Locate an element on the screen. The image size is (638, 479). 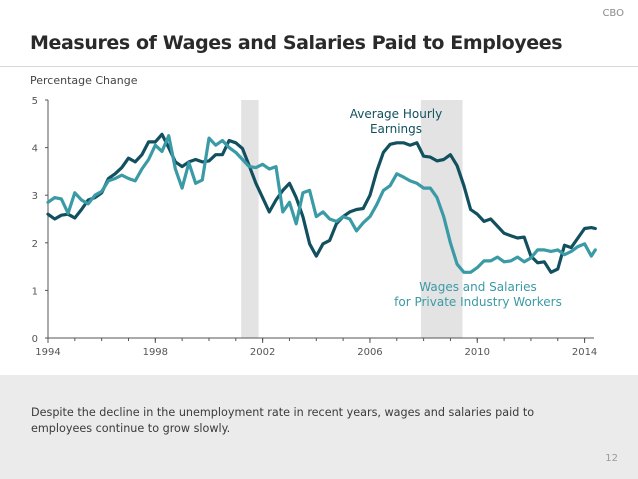
x-tick-label: 1998 is located at coordinates (155, 352).